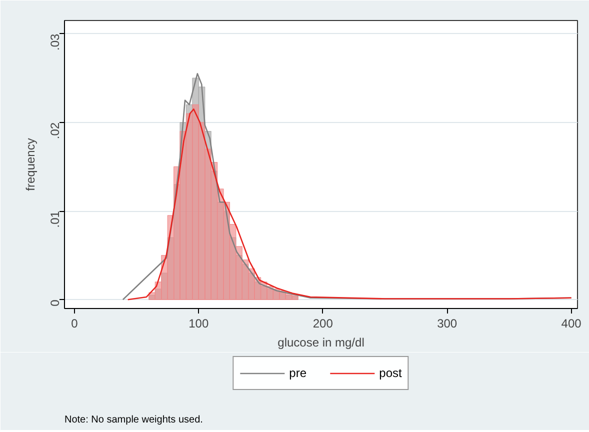 The width and height of the screenshot is (589, 432). I want to click on y-tick-label: 0, so click(55, 302).